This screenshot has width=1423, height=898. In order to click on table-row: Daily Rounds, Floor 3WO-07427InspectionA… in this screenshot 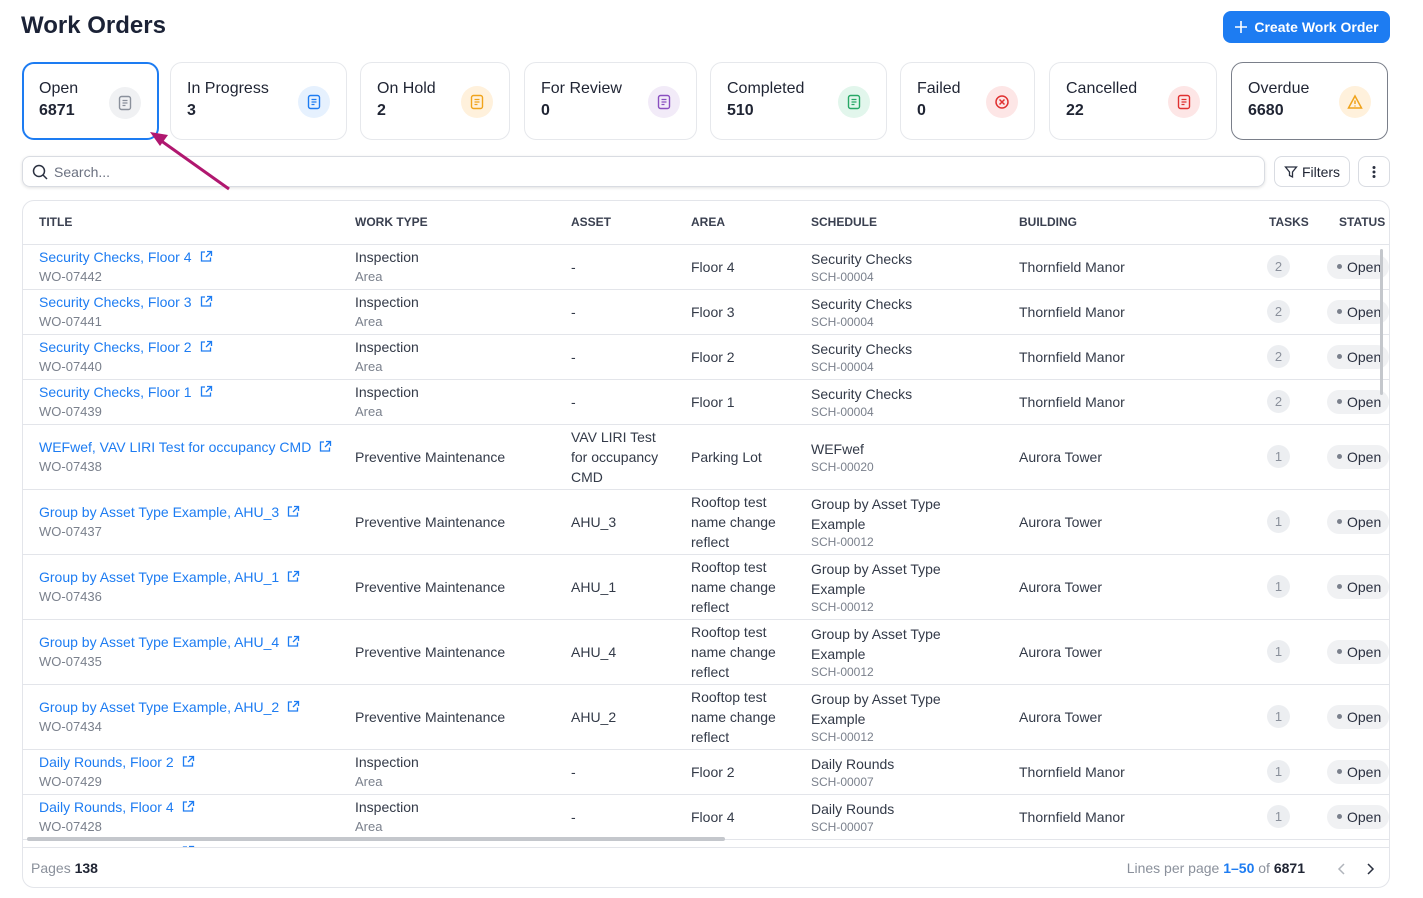, I will do `click(706, 843)`.